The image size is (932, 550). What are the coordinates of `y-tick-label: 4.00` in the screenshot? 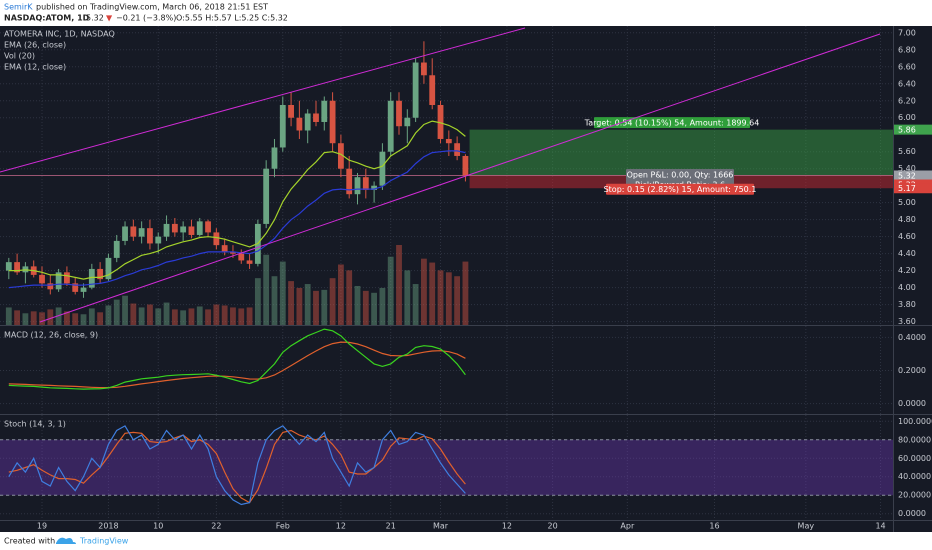 It's located at (907, 287).